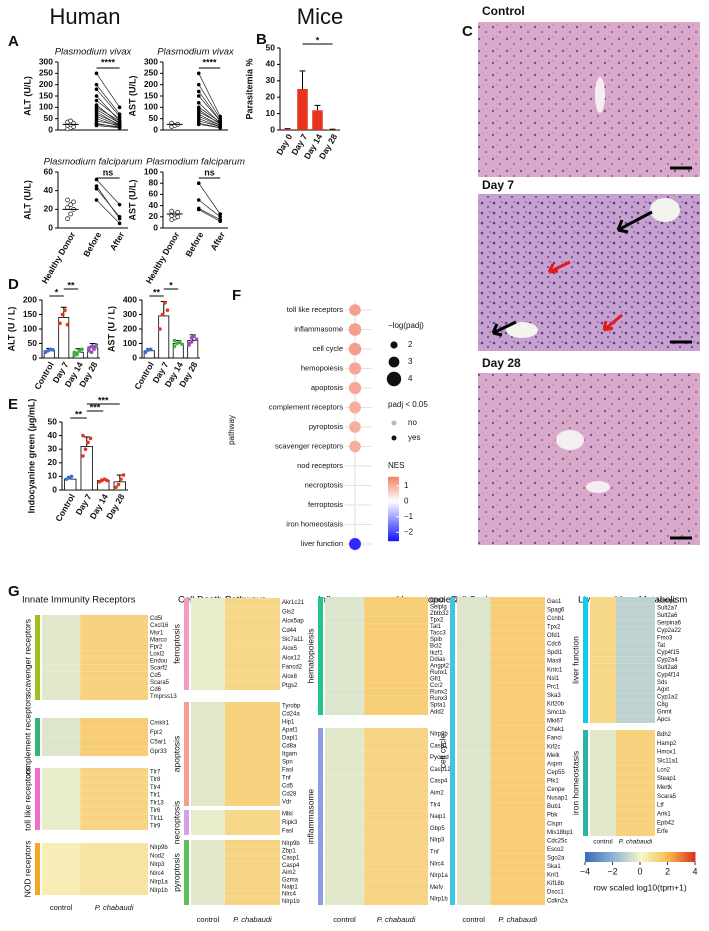 This screenshot has height=931, width=709. I want to click on gene-label: Casp1, so click(439, 746).